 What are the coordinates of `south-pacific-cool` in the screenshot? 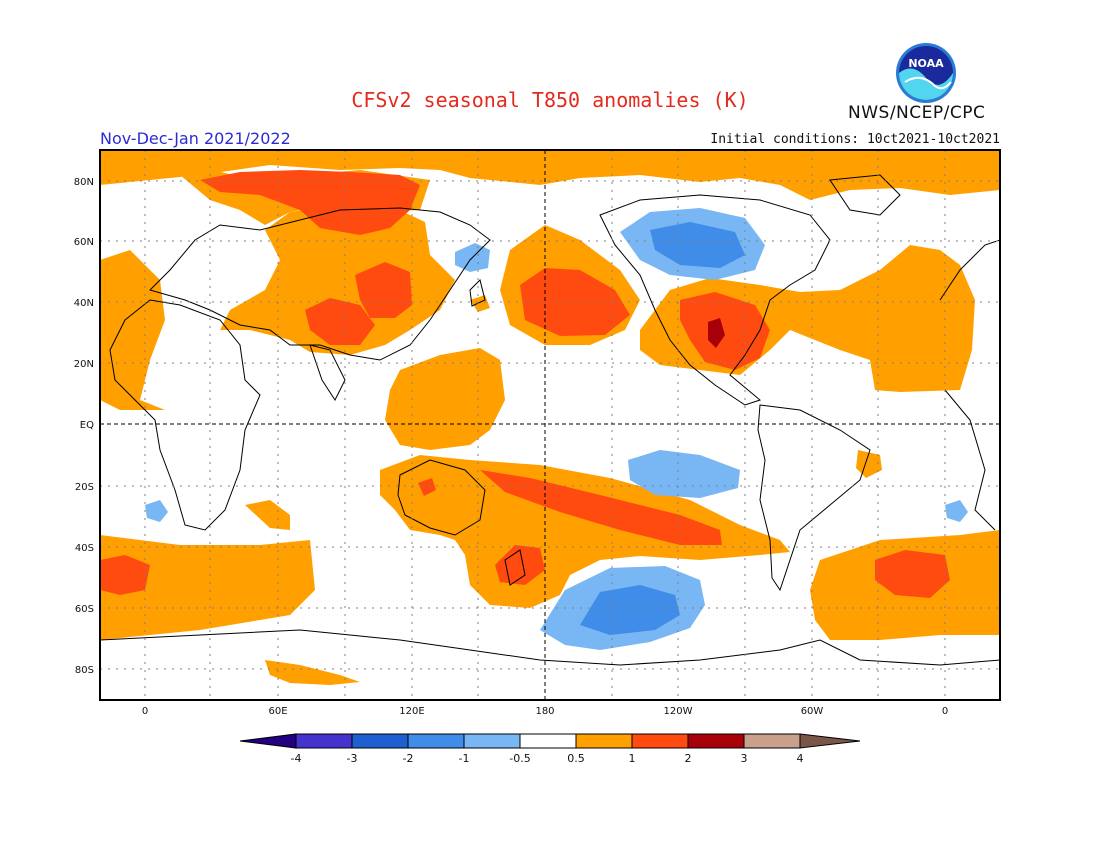 It's located at (684, 474).